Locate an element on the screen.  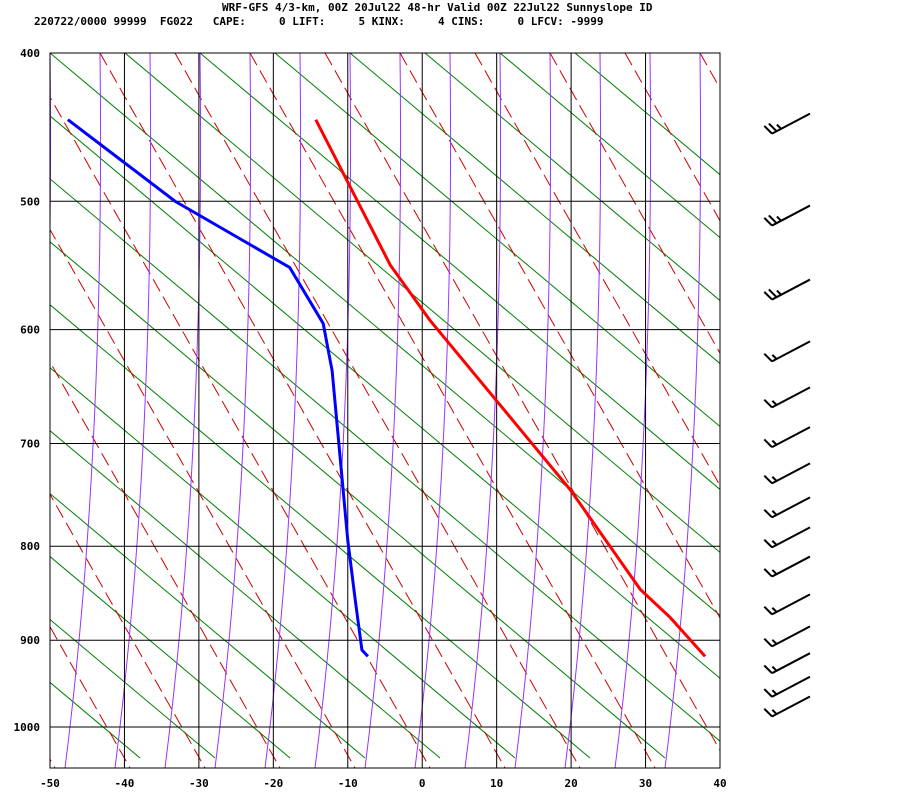
x-tick-label: 10 is located at coordinates (496, 783).